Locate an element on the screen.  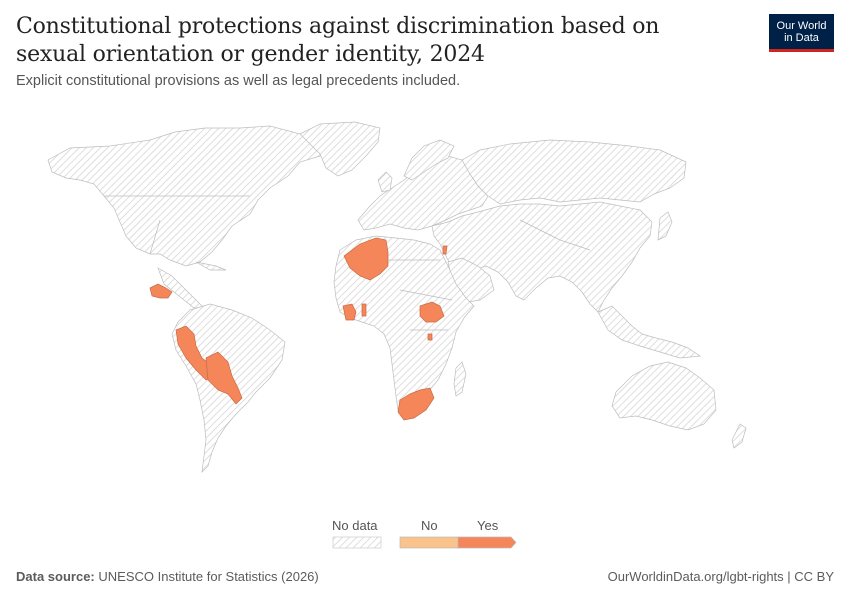
legend-swatch-no is located at coordinates (429, 542).